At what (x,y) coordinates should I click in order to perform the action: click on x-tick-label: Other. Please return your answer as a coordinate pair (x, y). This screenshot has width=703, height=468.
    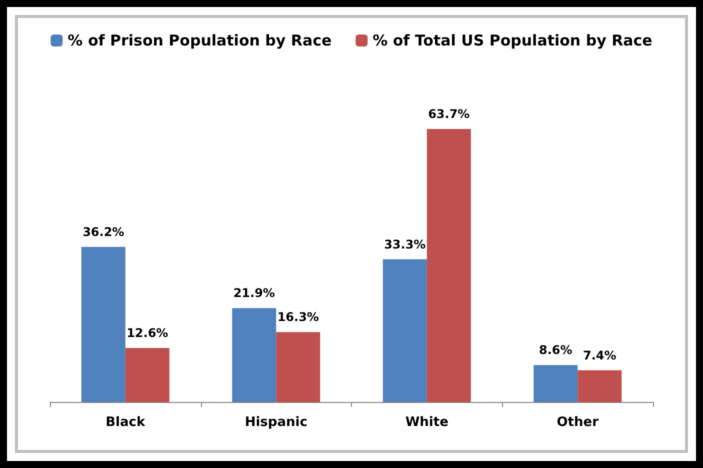
    Looking at the image, I should click on (578, 422).